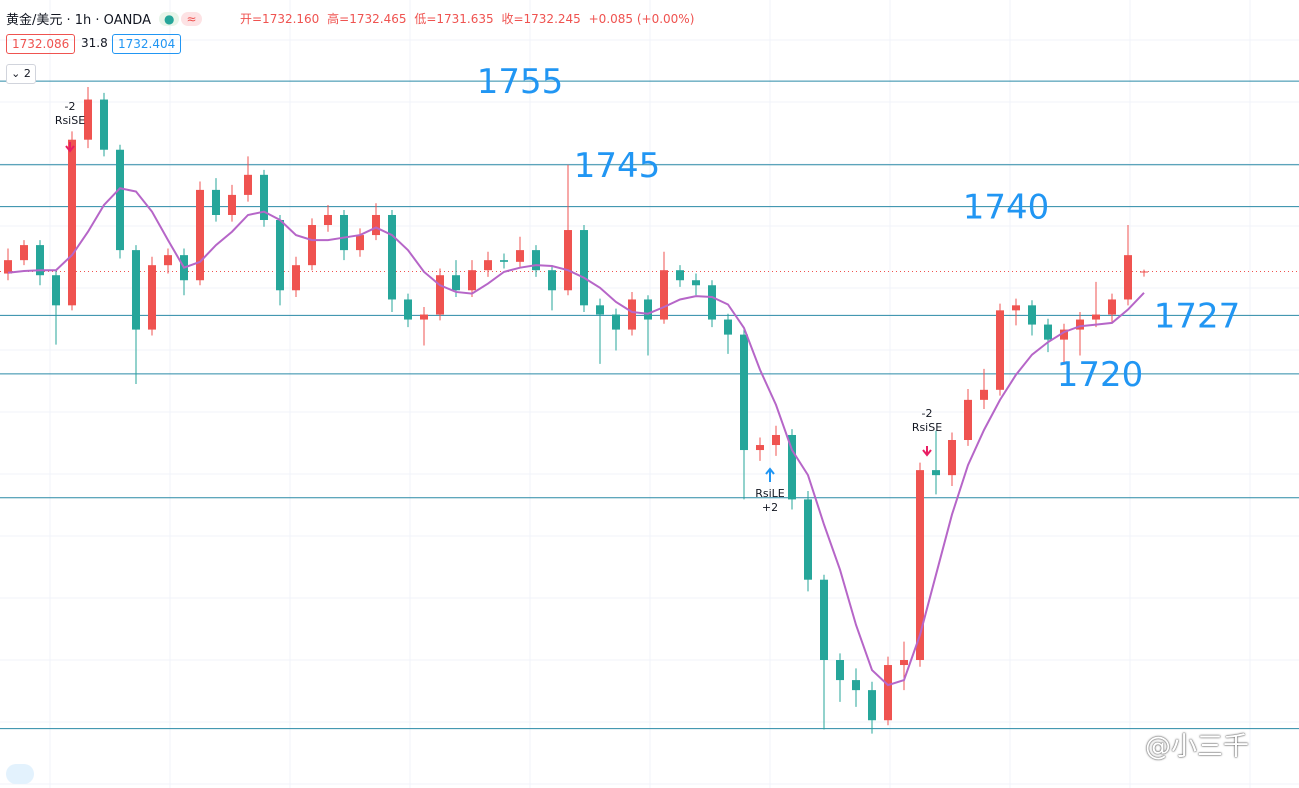 Image resolution: width=1299 pixels, height=788 pixels. I want to click on ohlc-close: 收=1732.245, so click(541, 19).